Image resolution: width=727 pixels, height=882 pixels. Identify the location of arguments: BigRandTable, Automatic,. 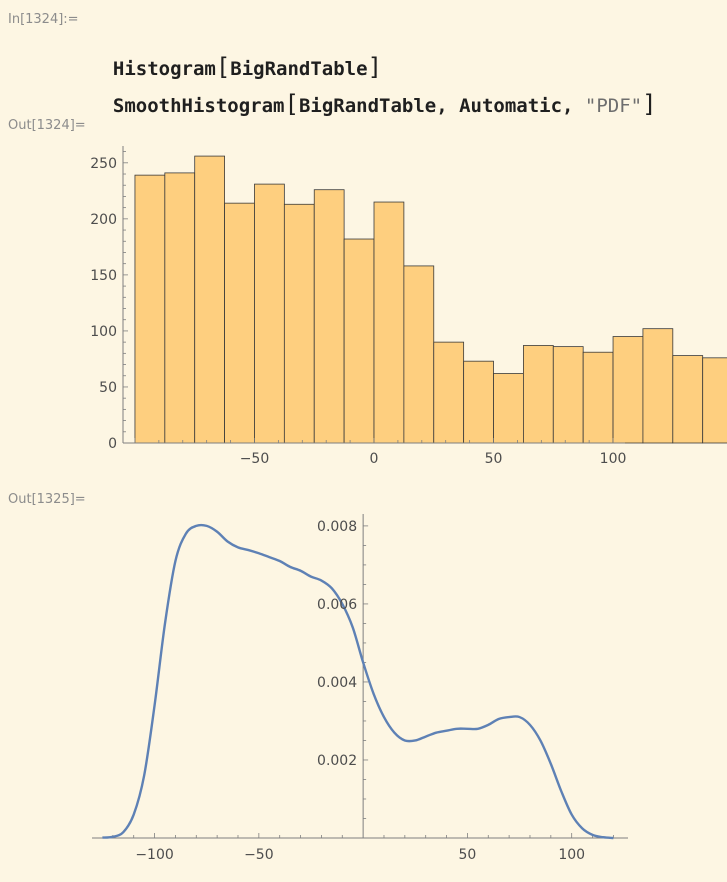
(441, 106).